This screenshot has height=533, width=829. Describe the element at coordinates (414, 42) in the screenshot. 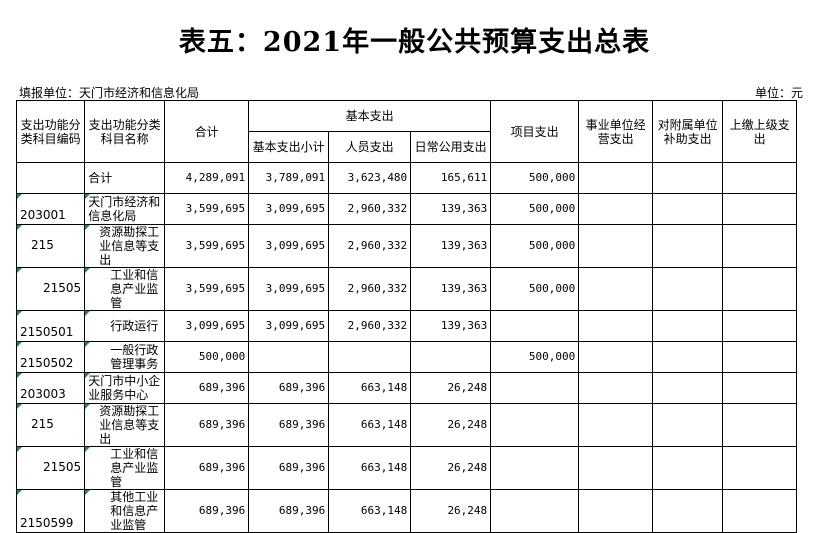

I see `page-title: 表五：2021年一般公共预算支出总表` at that location.